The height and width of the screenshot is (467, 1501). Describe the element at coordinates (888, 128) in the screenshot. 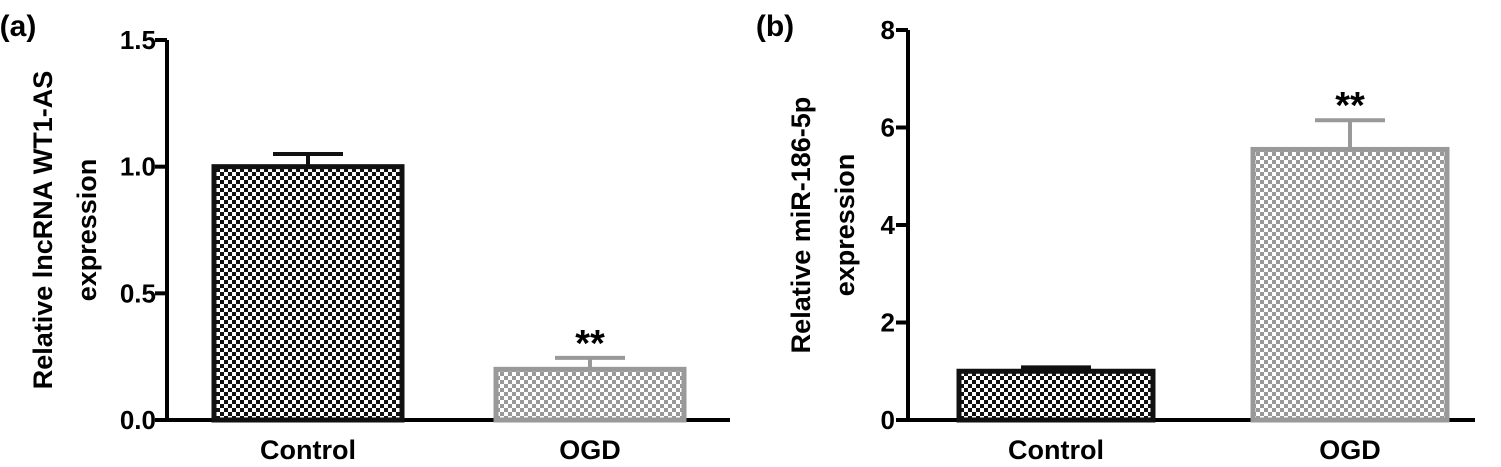

I see `panel-b-y-tick-label: 6` at that location.